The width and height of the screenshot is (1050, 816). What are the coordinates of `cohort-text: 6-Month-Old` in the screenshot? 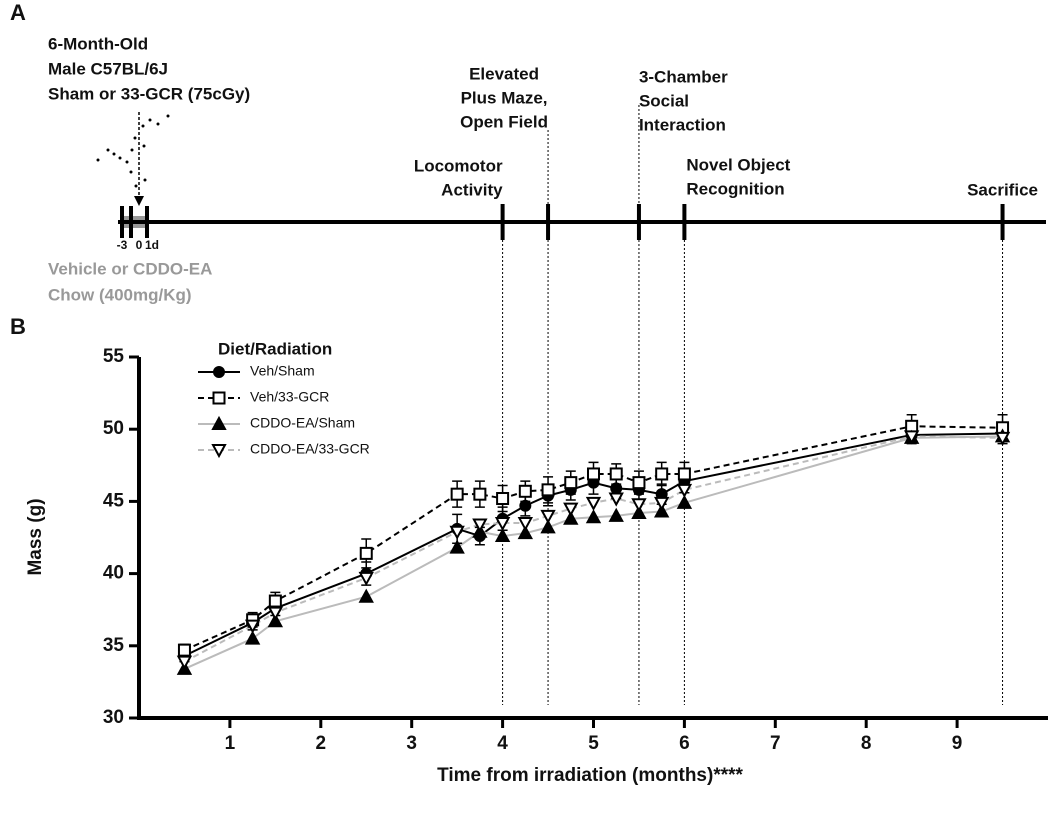 It's located at (98, 43).